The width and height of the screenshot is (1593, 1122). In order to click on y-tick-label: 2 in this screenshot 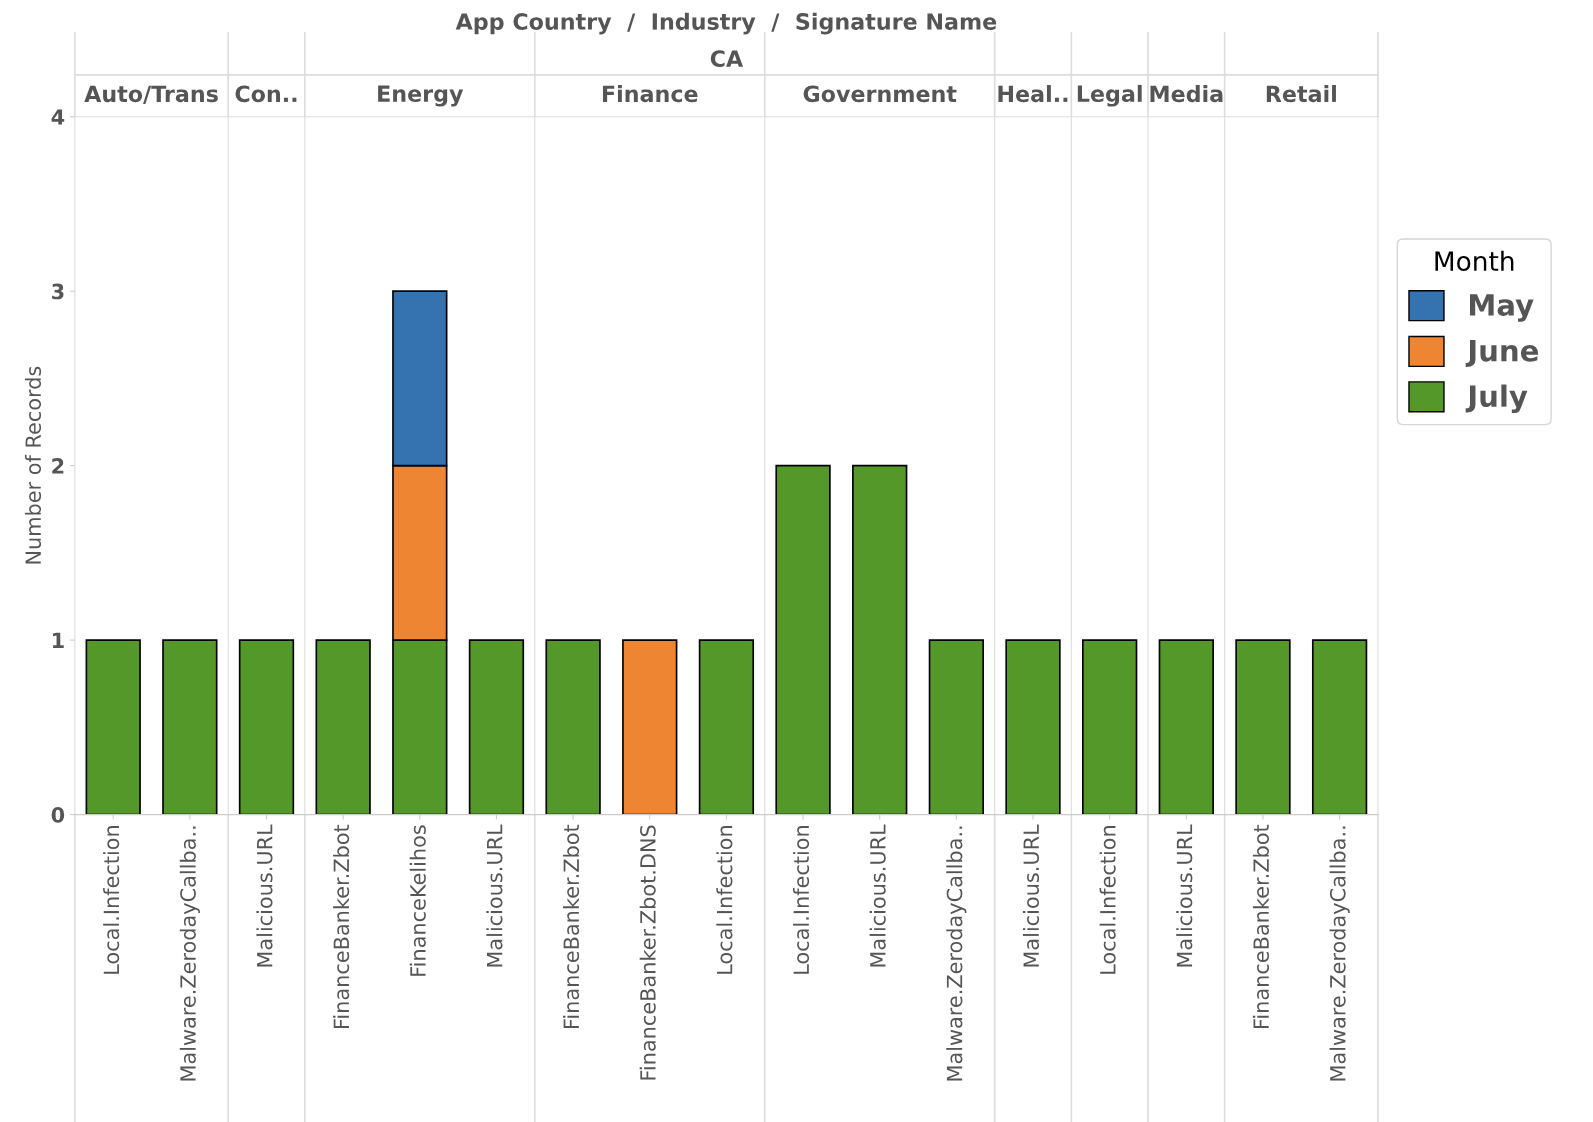, I will do `click(58, 466)`.